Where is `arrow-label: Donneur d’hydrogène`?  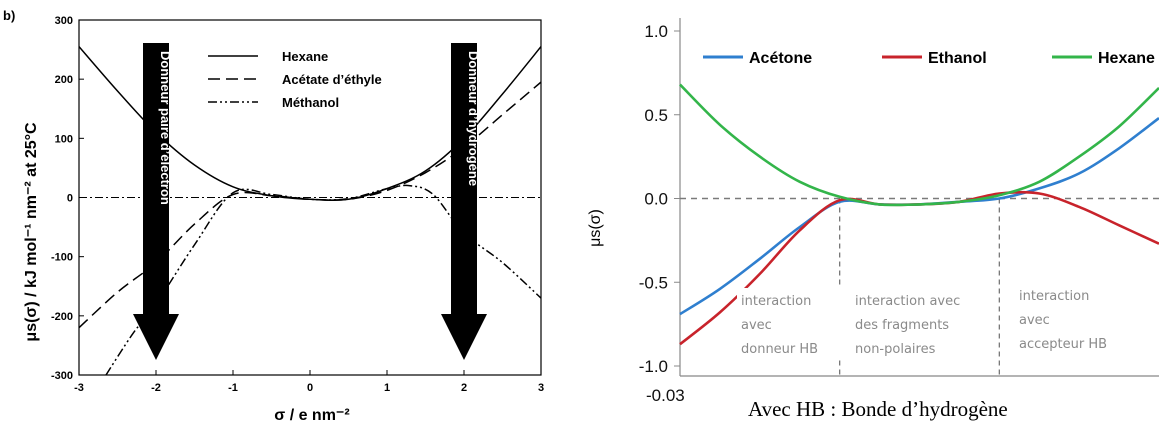
arrow-label: Donneur d’hydrogène is located at coordinates (473, 118).